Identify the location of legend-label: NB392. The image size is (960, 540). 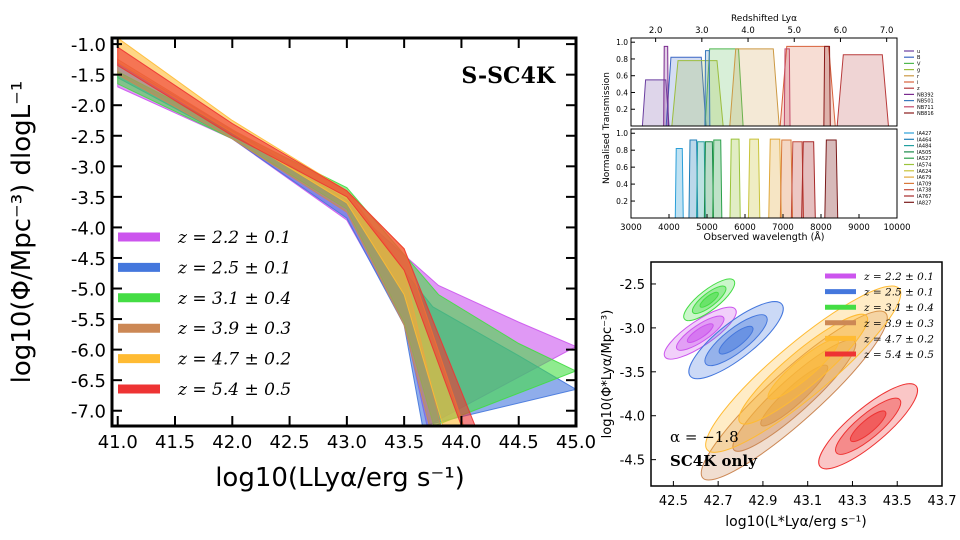
(925, 95).